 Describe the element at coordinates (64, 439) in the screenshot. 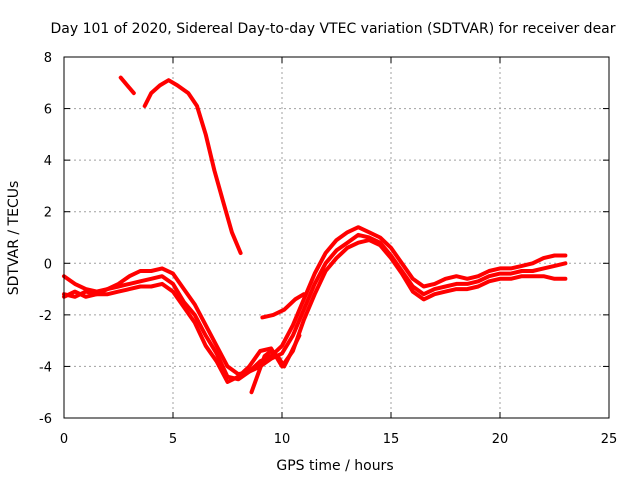

I see `x-tick-label: 0` at that location.